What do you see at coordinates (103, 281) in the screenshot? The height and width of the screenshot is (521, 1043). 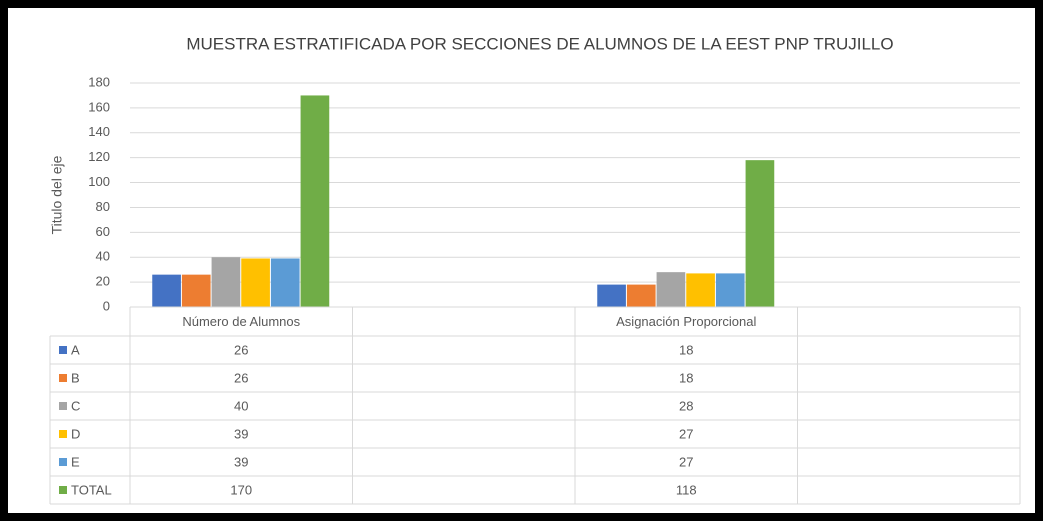 I see `y-tick-label: 20` at bounding box center [103, 281].